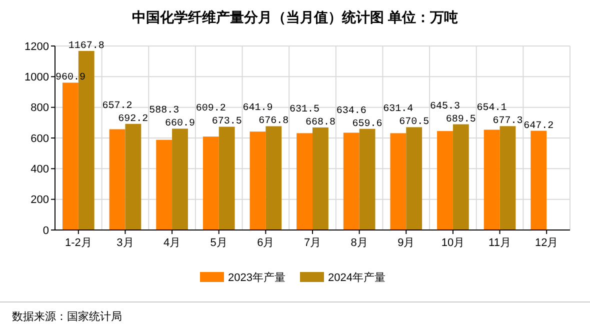 Image resolution: width=590 pixels, height=330 pixels. What do you see at coordinates (367, 124) in the screenshot?
I see `data-label: 659.6` at bounding box center [367, 124].